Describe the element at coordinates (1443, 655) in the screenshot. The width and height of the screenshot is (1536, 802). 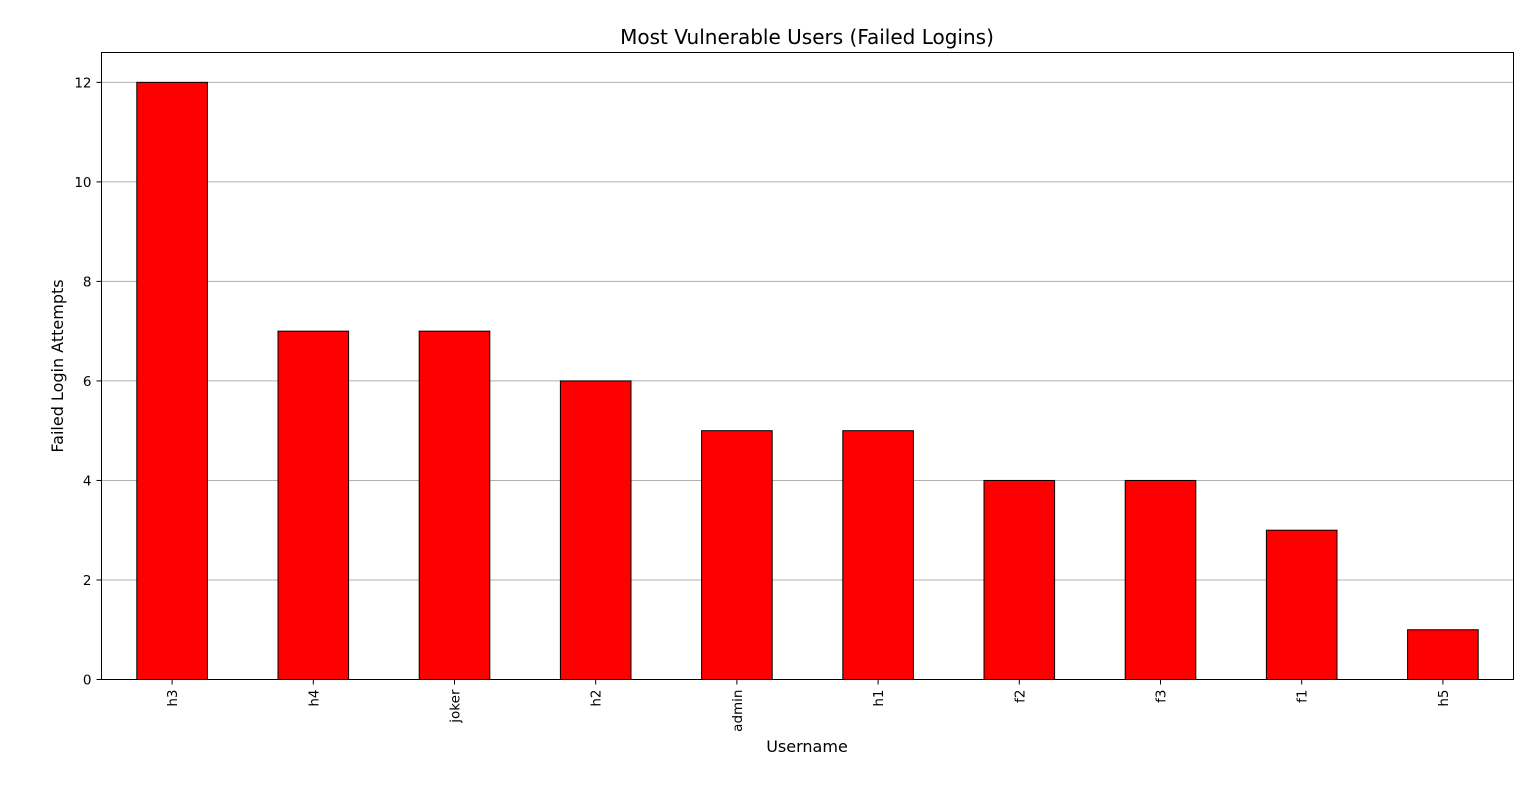
I see `bar-h5` at that location.